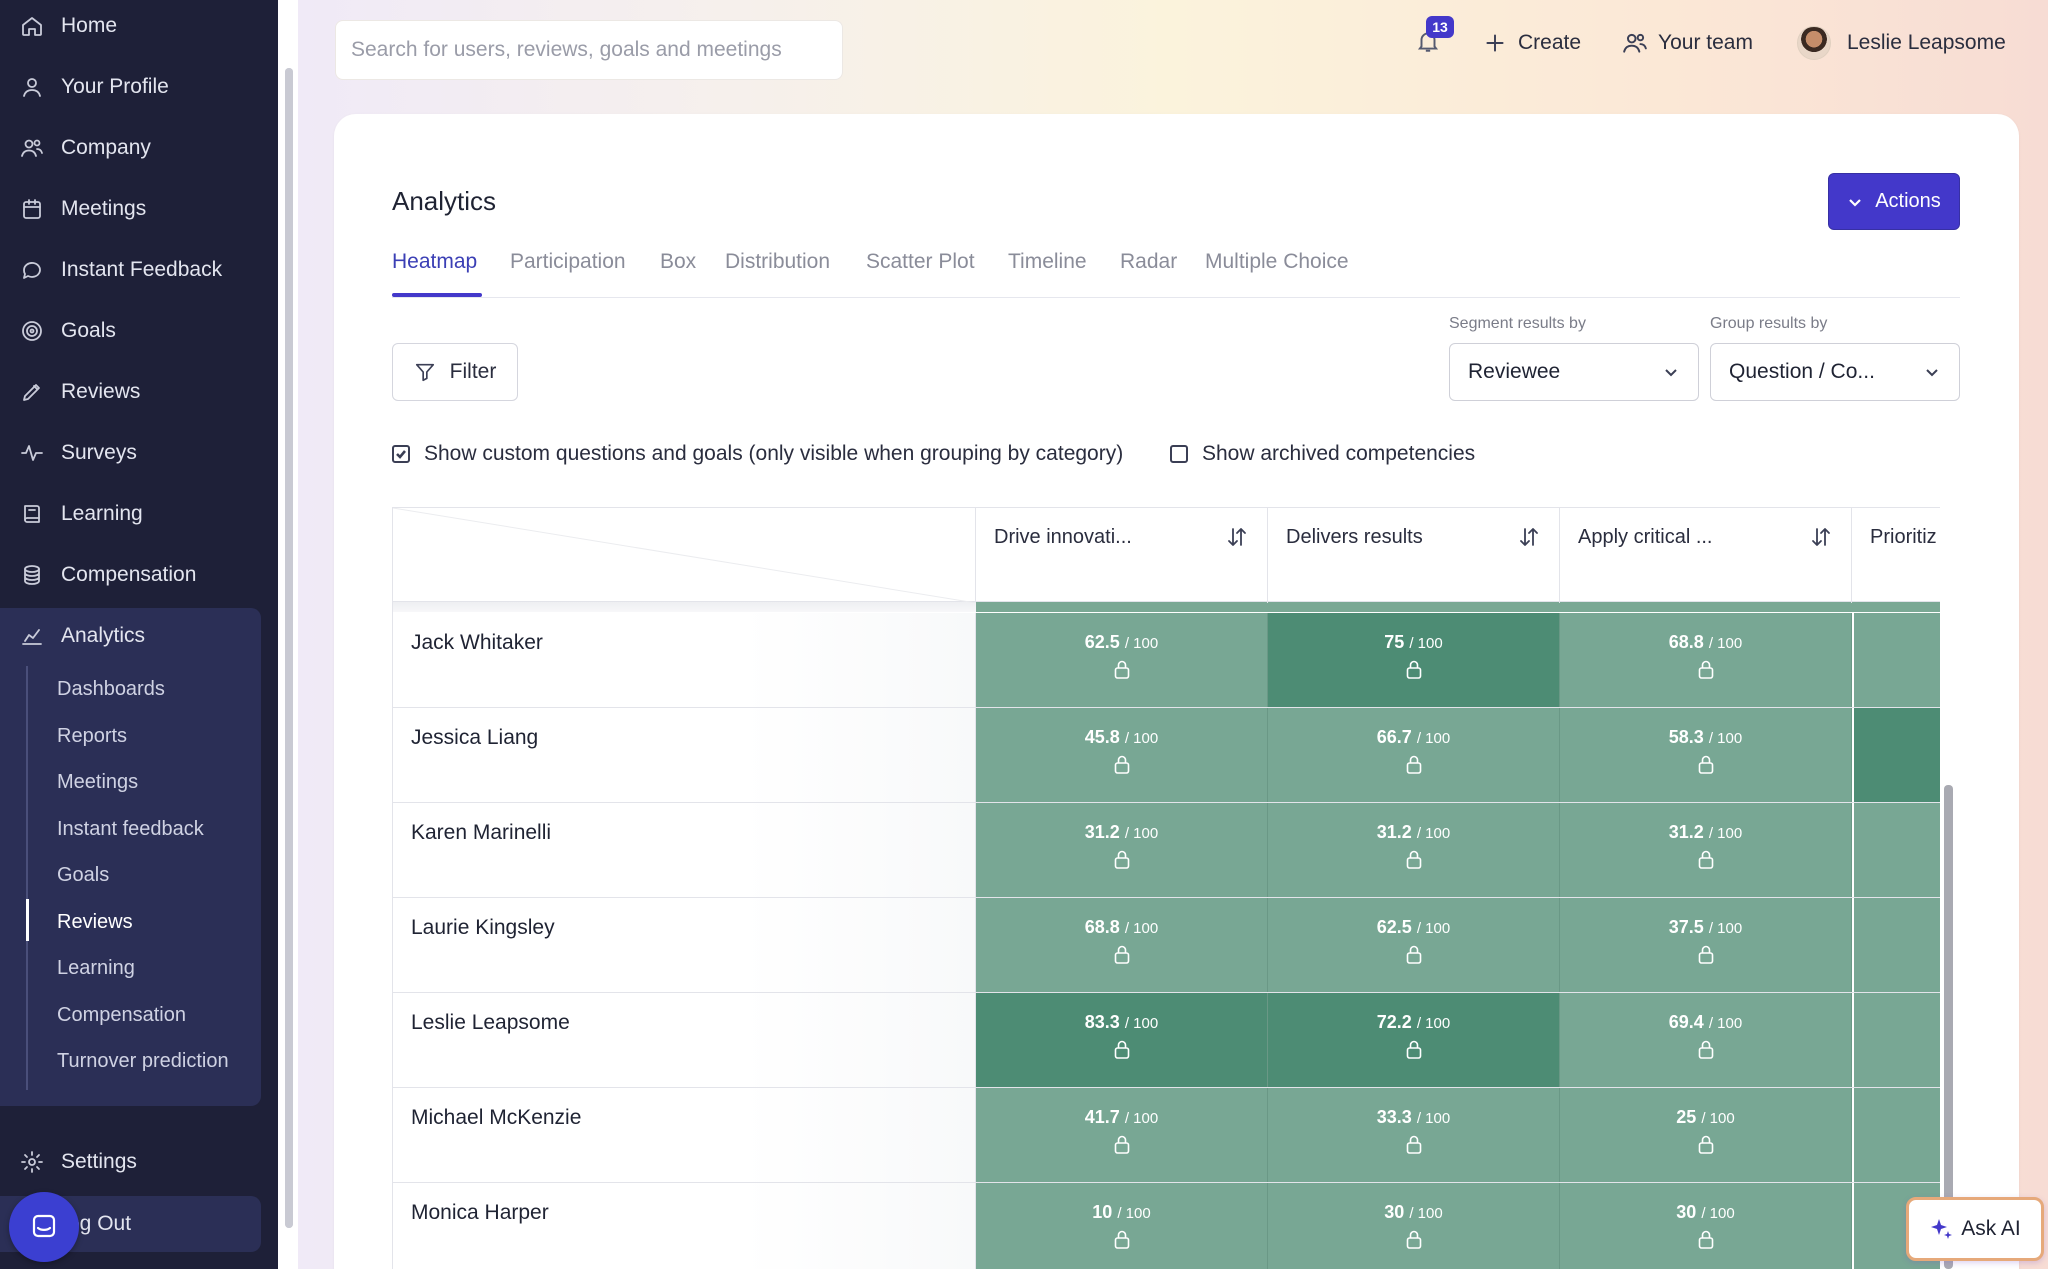  I want to click on heatmap-cell: 33.3 / 100, so click(1414, 1135).